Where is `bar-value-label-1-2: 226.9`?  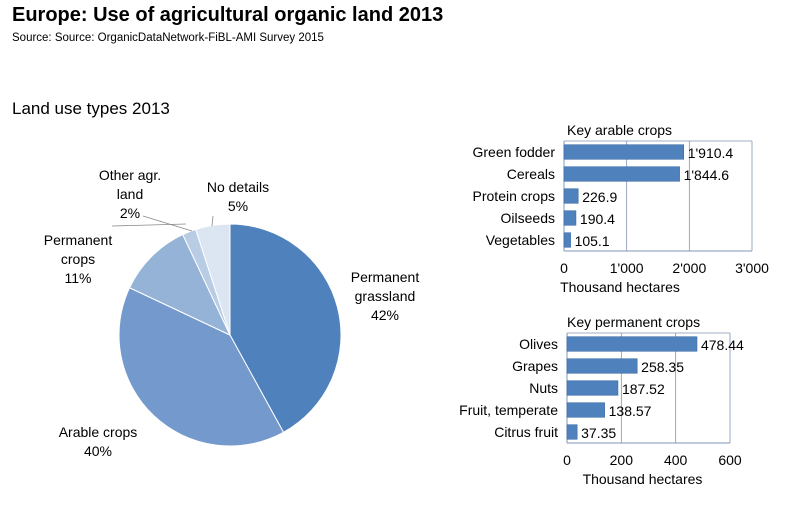
bar-value-label-1-2: 226.9 is located at coordinates (599, 197).